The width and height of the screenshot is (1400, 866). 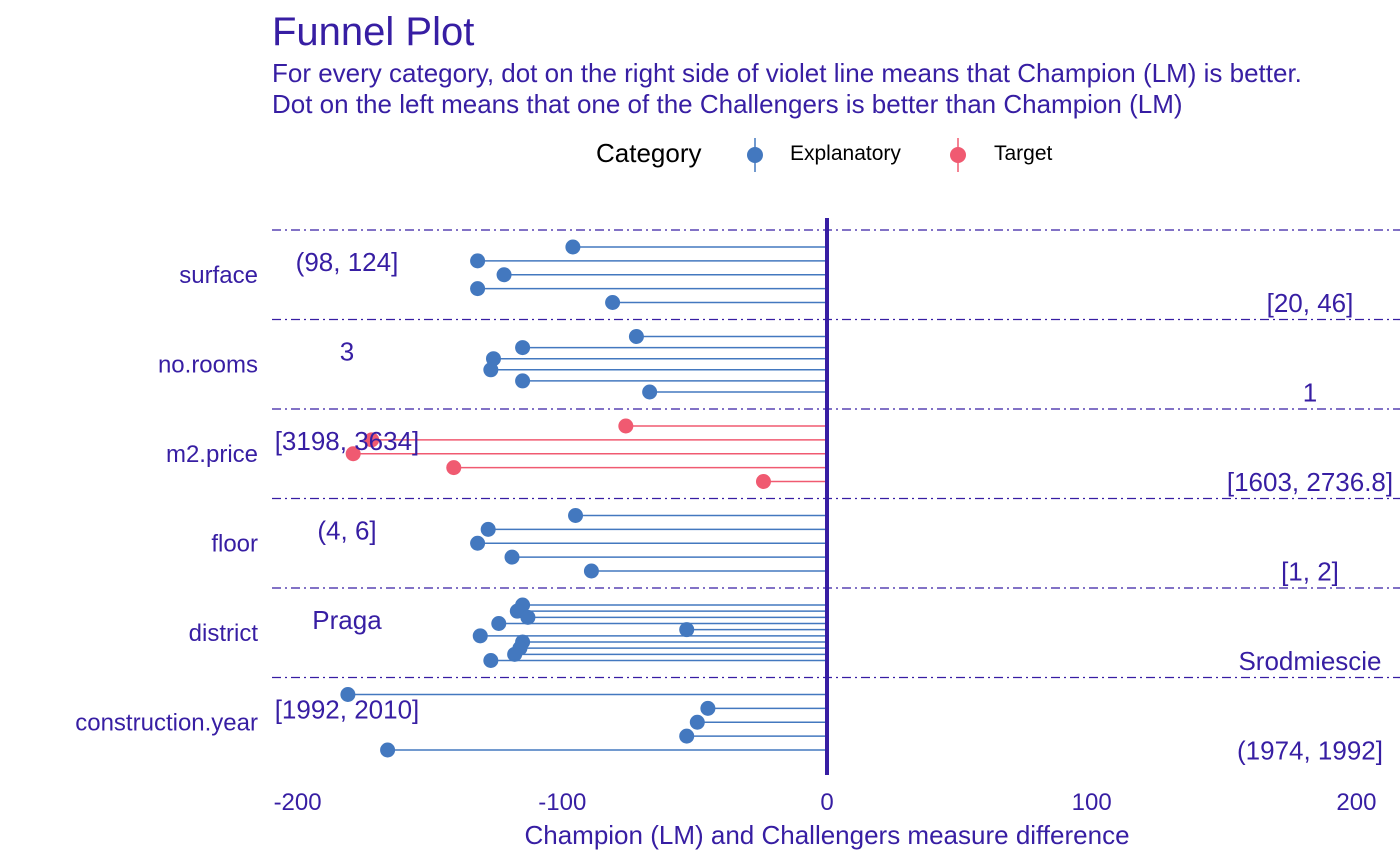 What do you see at coordinates (373, 32) in the screenshot?
I see `chart-title: Funnel Plot` at bounding box center [373, 32].